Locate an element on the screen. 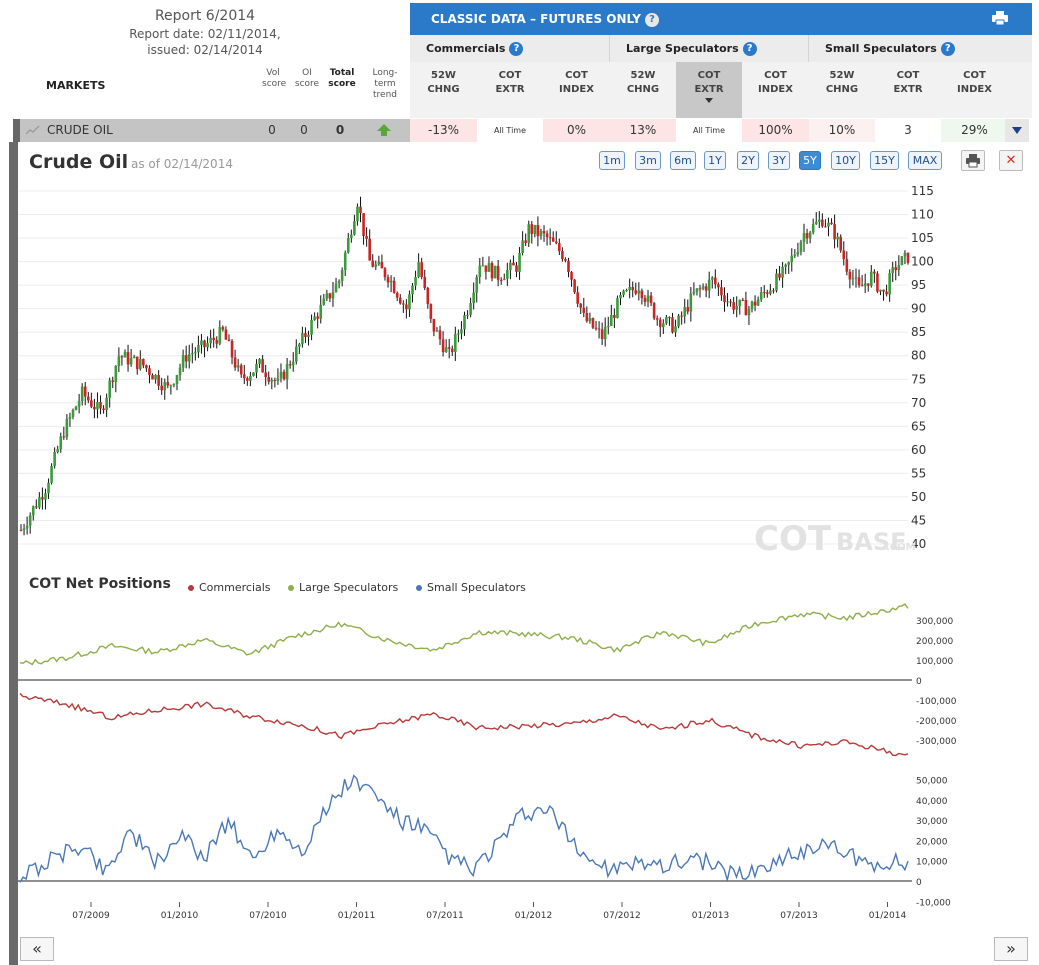 This screenshot has height=965, width=1039. subhead-comm-extr: COT EXTR is located at coordinates (510, 90).